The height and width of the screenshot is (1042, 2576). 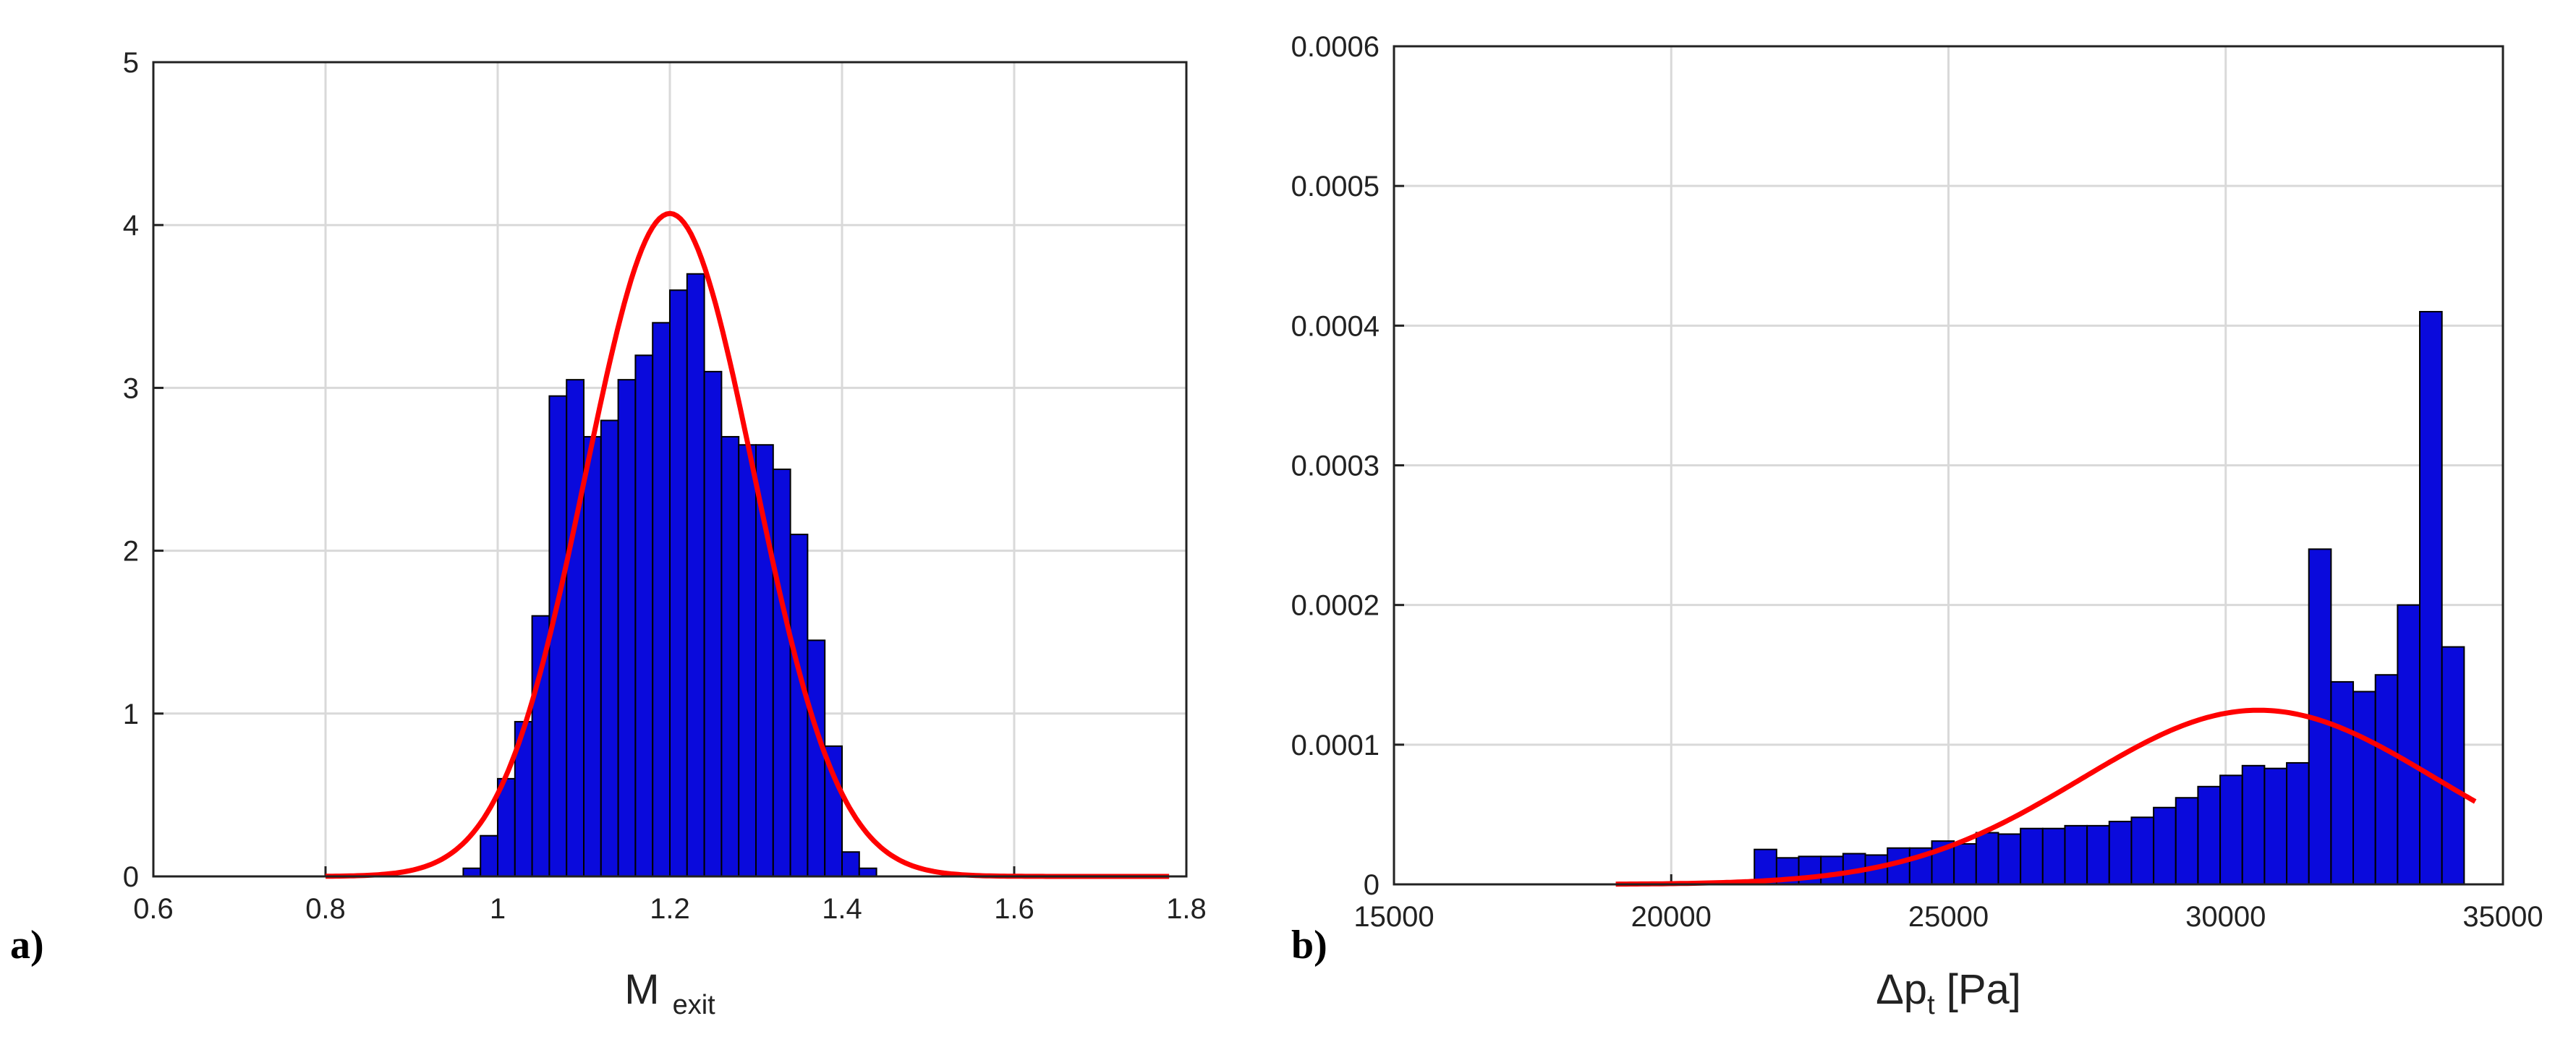 I want to click on y-tick-label: 4, so click(x=131, y=226).